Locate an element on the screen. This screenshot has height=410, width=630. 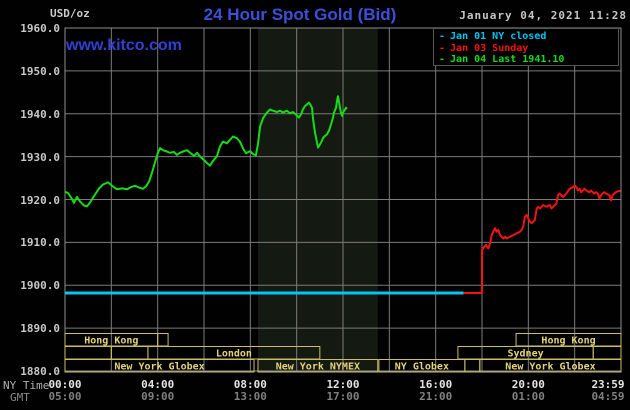
legend-label: Jan 04 Last 1941.10 is located at coordinates (507, 59).